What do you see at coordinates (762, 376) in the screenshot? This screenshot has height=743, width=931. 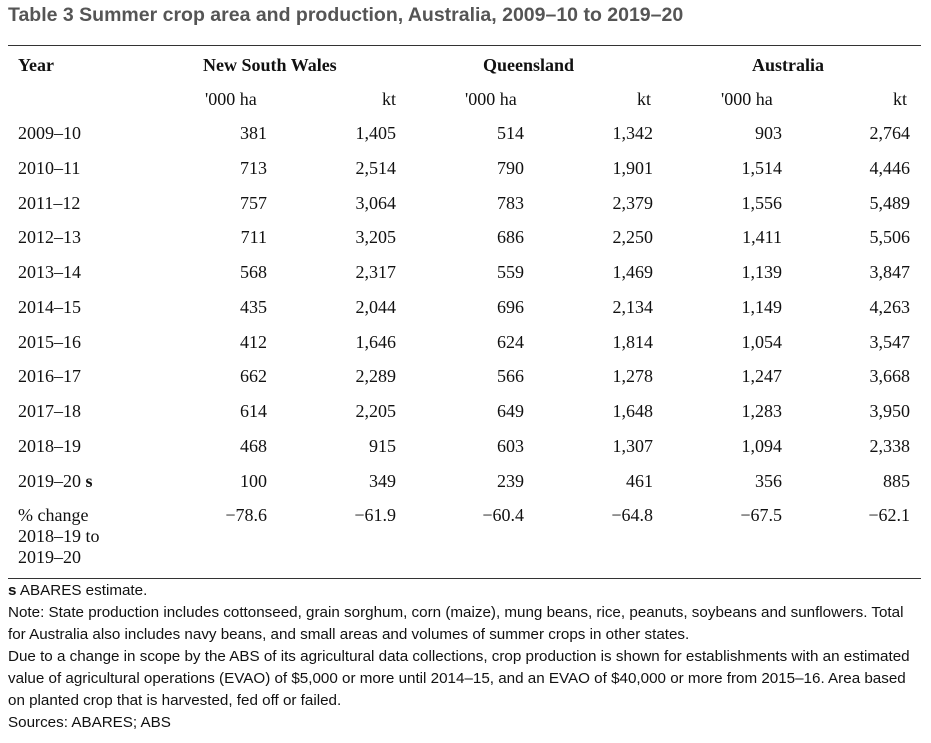 I see `value-cell: 1,247` at bounding box center [762, 376].